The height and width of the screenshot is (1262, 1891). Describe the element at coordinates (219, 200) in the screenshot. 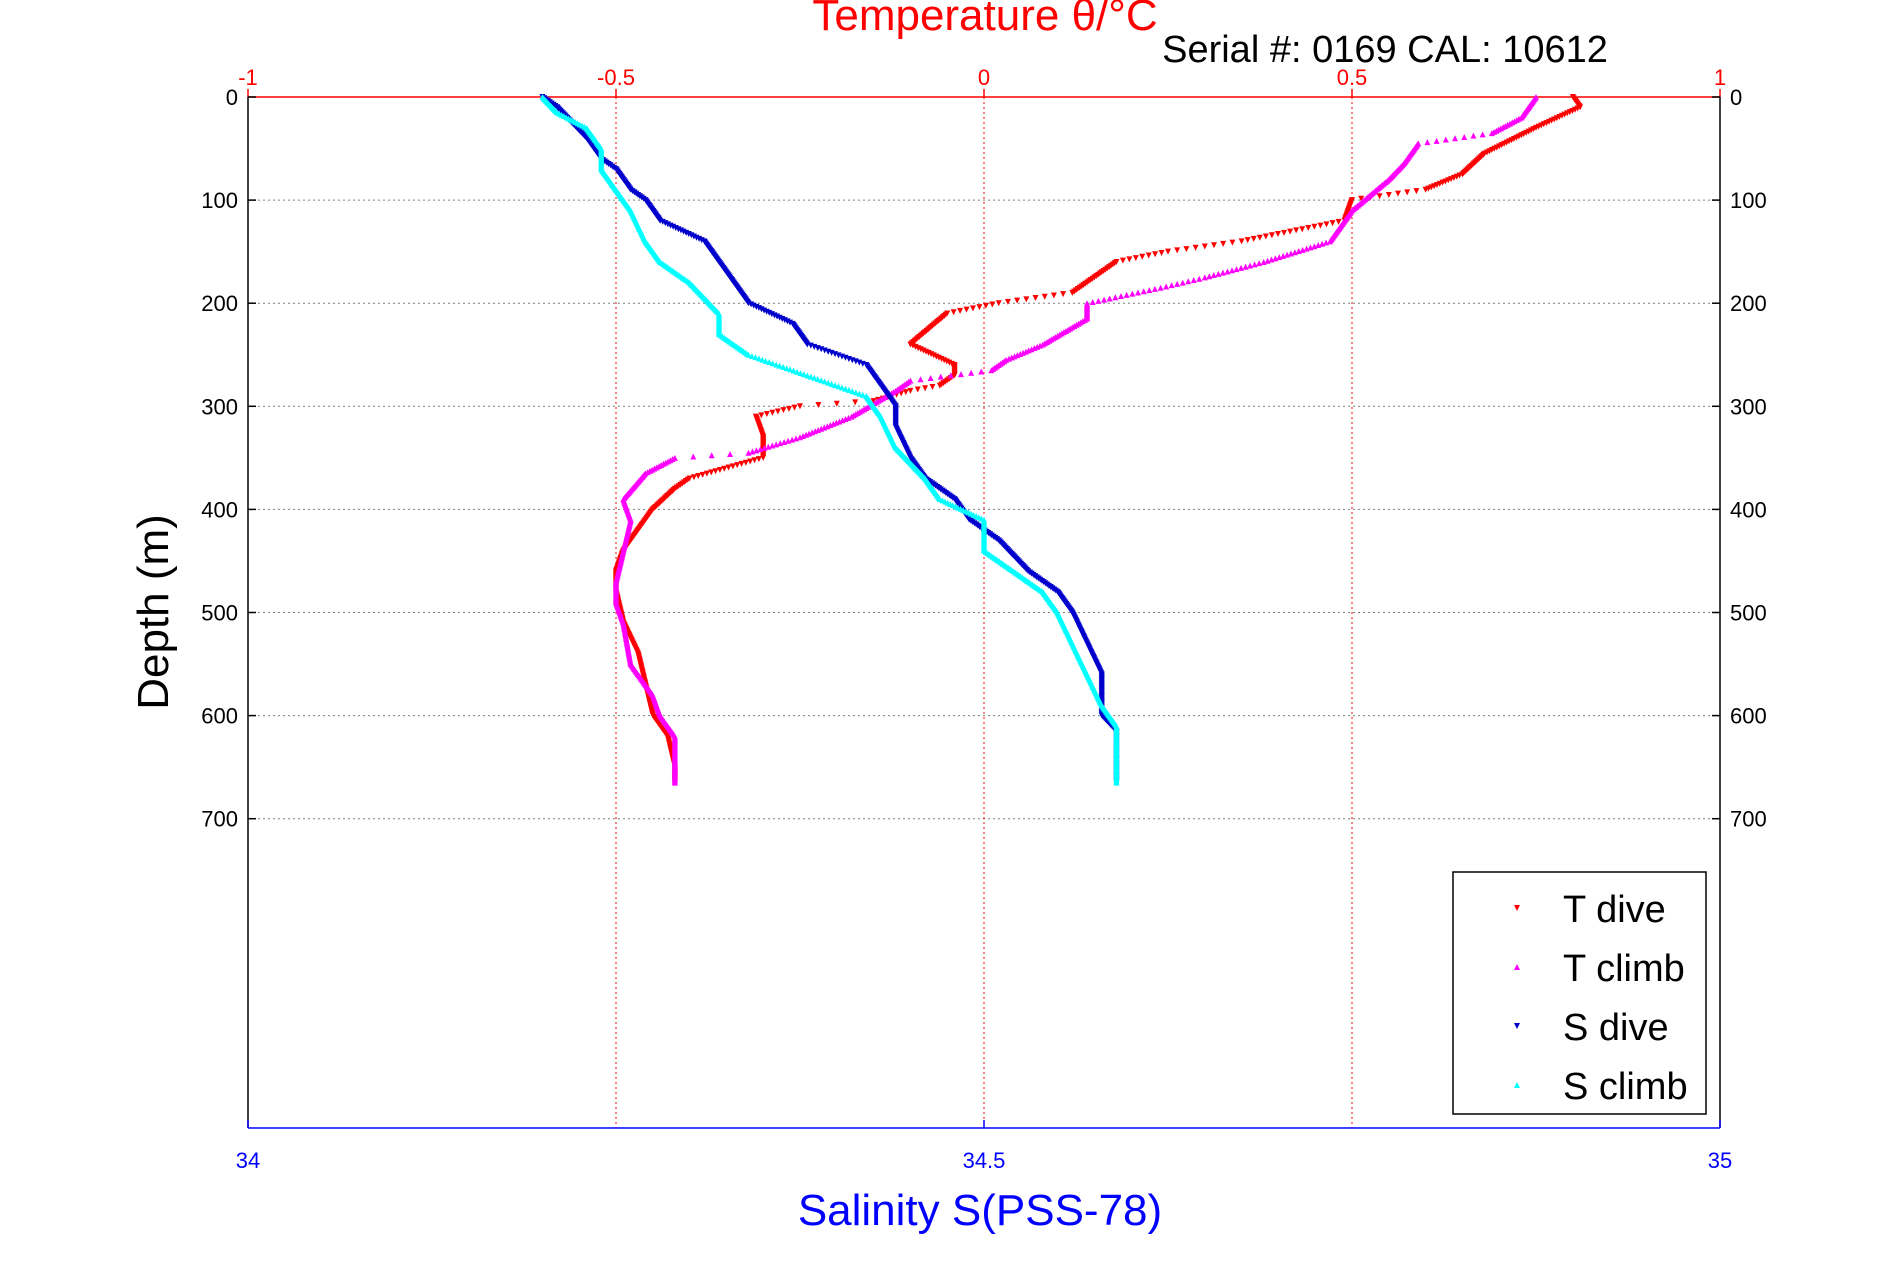

I see `depth-tick-label: 100` at that location.